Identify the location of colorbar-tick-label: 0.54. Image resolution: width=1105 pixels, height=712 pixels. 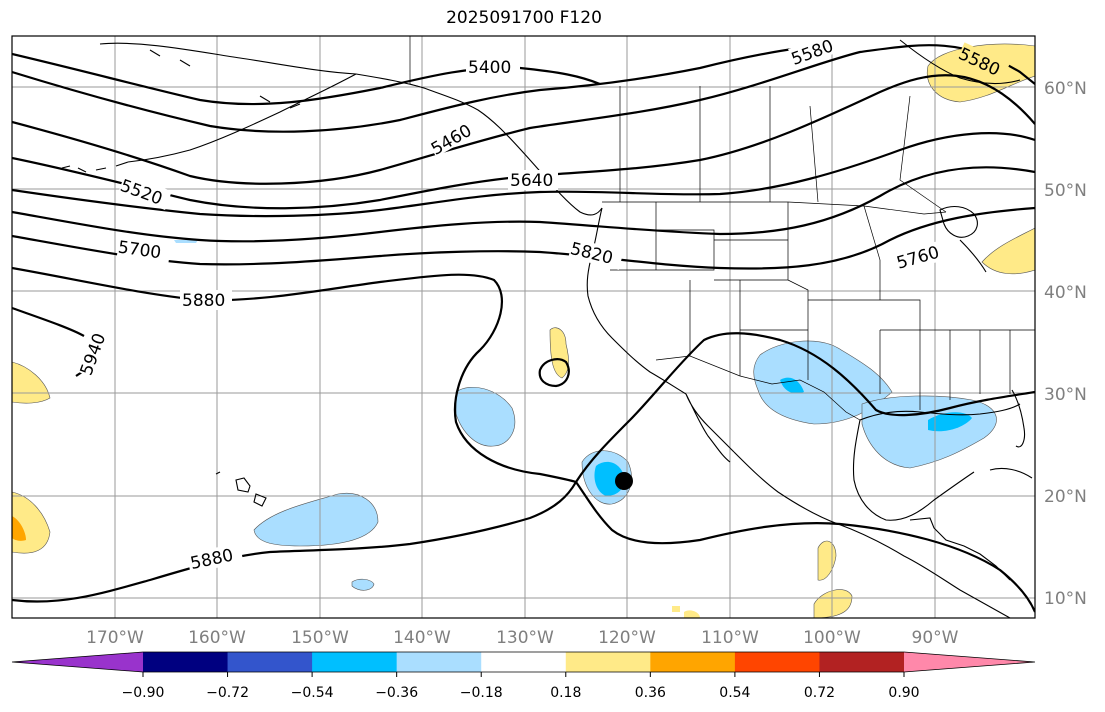
(734, 693).